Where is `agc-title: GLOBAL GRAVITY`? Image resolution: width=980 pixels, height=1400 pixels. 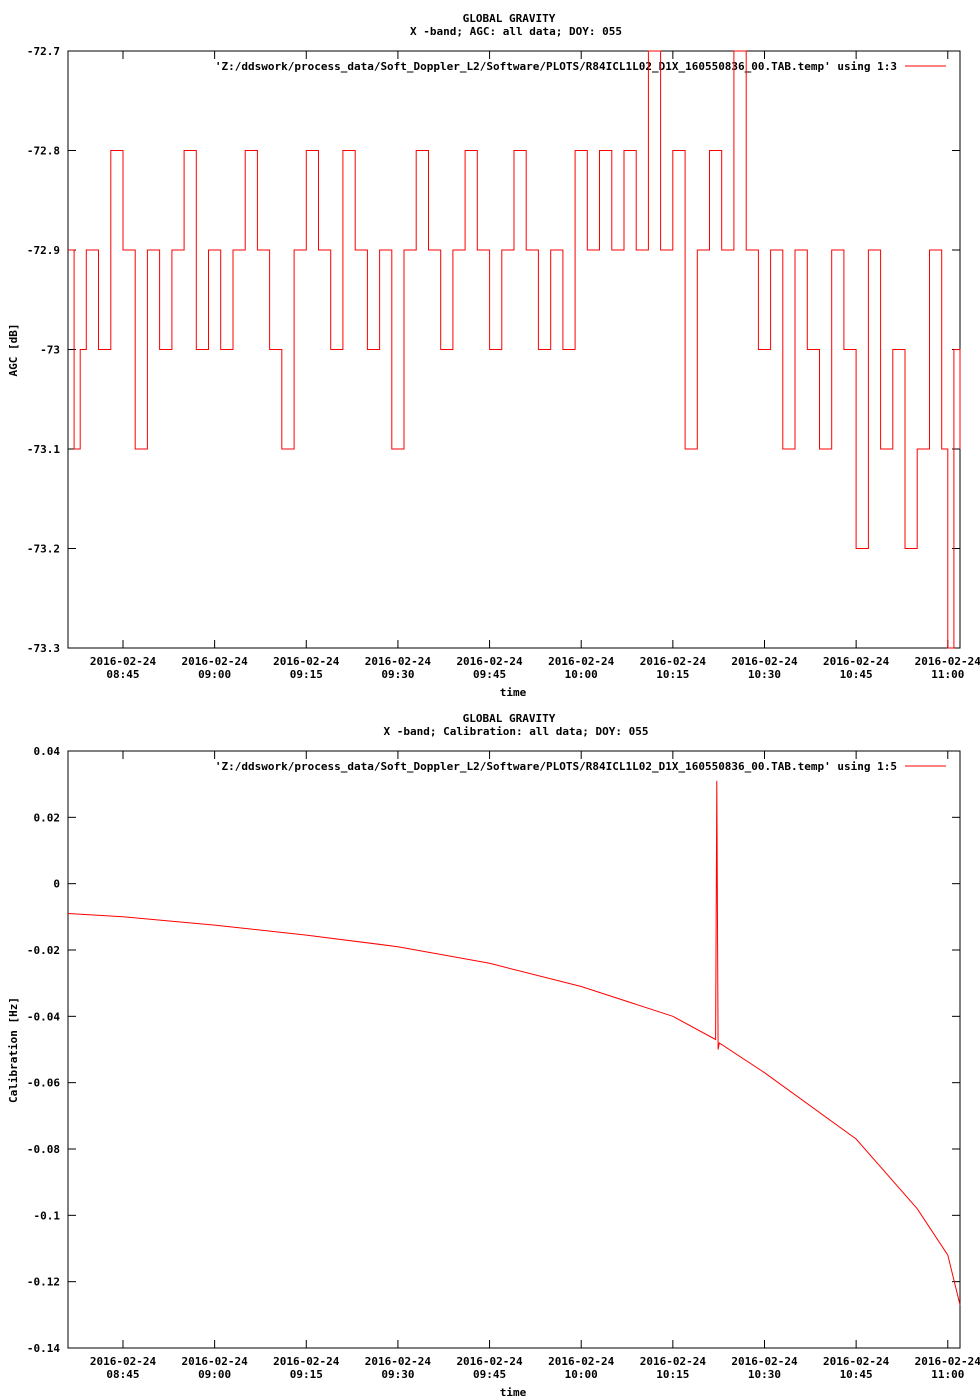 agc-title: GLOBAL GRAVITY is located at coordinates (509, 18).